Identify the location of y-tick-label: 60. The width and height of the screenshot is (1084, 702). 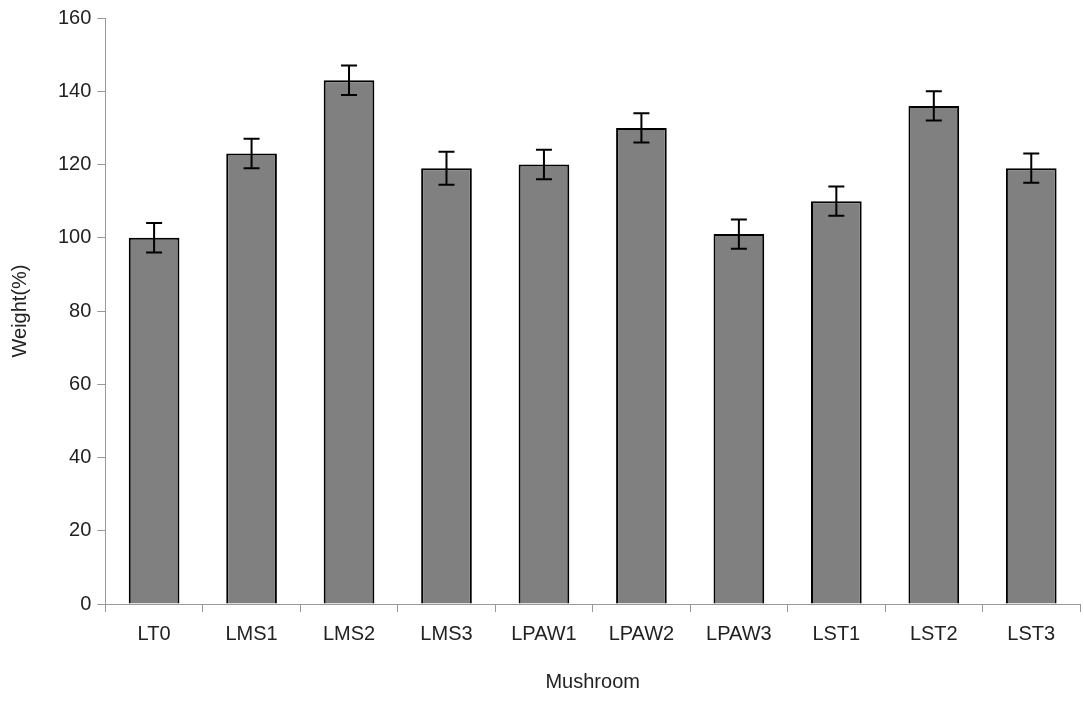
(80, 382).